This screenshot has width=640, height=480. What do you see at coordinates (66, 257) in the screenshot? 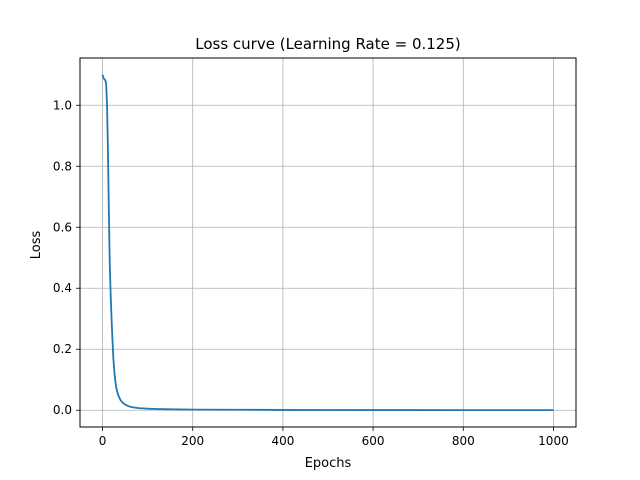
I see `y-axis-ticks: 0.0 0.2 0.4 0.6 0.8 1.0` at bounding box center [66, 257].